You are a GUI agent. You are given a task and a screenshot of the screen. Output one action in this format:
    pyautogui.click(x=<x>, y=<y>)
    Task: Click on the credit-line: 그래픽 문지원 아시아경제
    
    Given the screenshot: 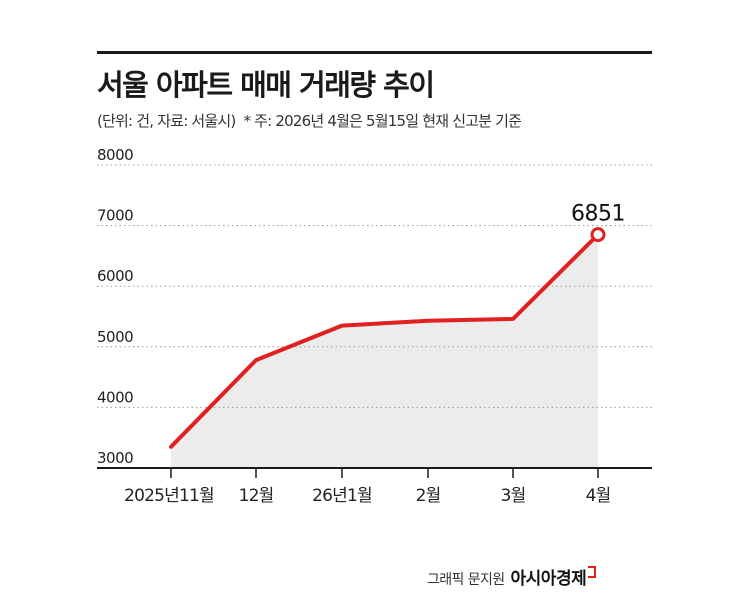 What is the action you would take?
    pyautogui.click(x=512, y=576)
    